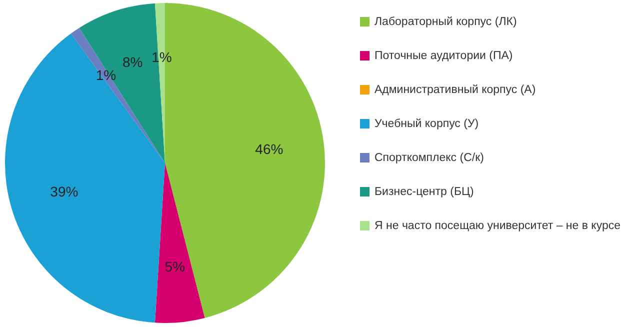 The height and width of the screenshot is (327, 633). I want to click on data-label: 46%, so click(269, 148).